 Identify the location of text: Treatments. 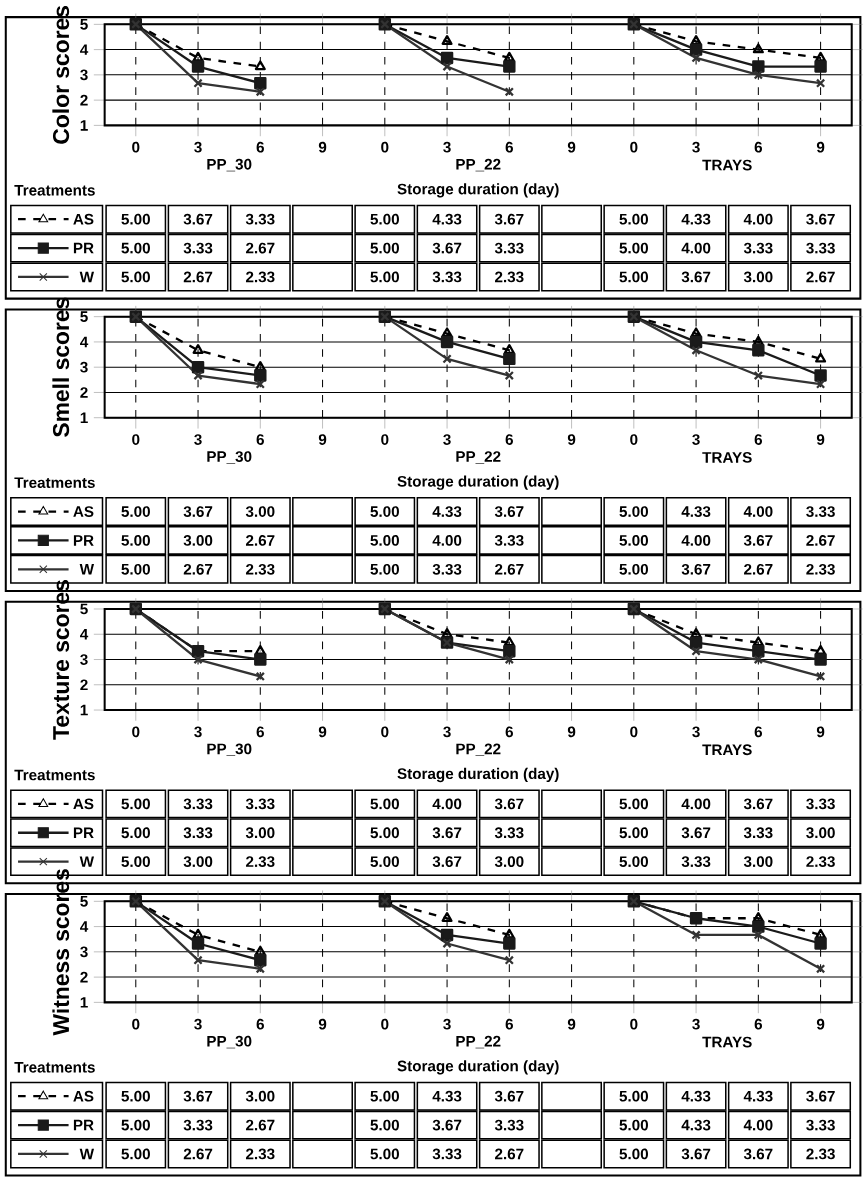
(54, 482).